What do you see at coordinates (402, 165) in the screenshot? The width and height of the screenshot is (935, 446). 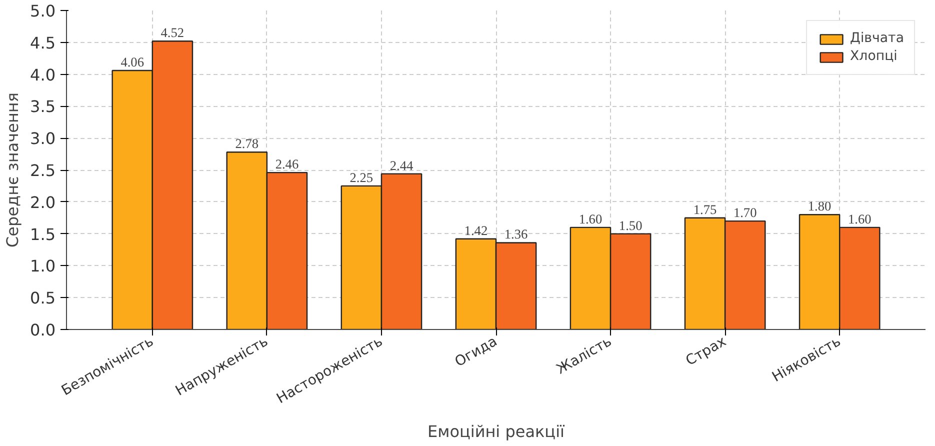 I see `data-label: 2.44` at bounding box center [402, 165].